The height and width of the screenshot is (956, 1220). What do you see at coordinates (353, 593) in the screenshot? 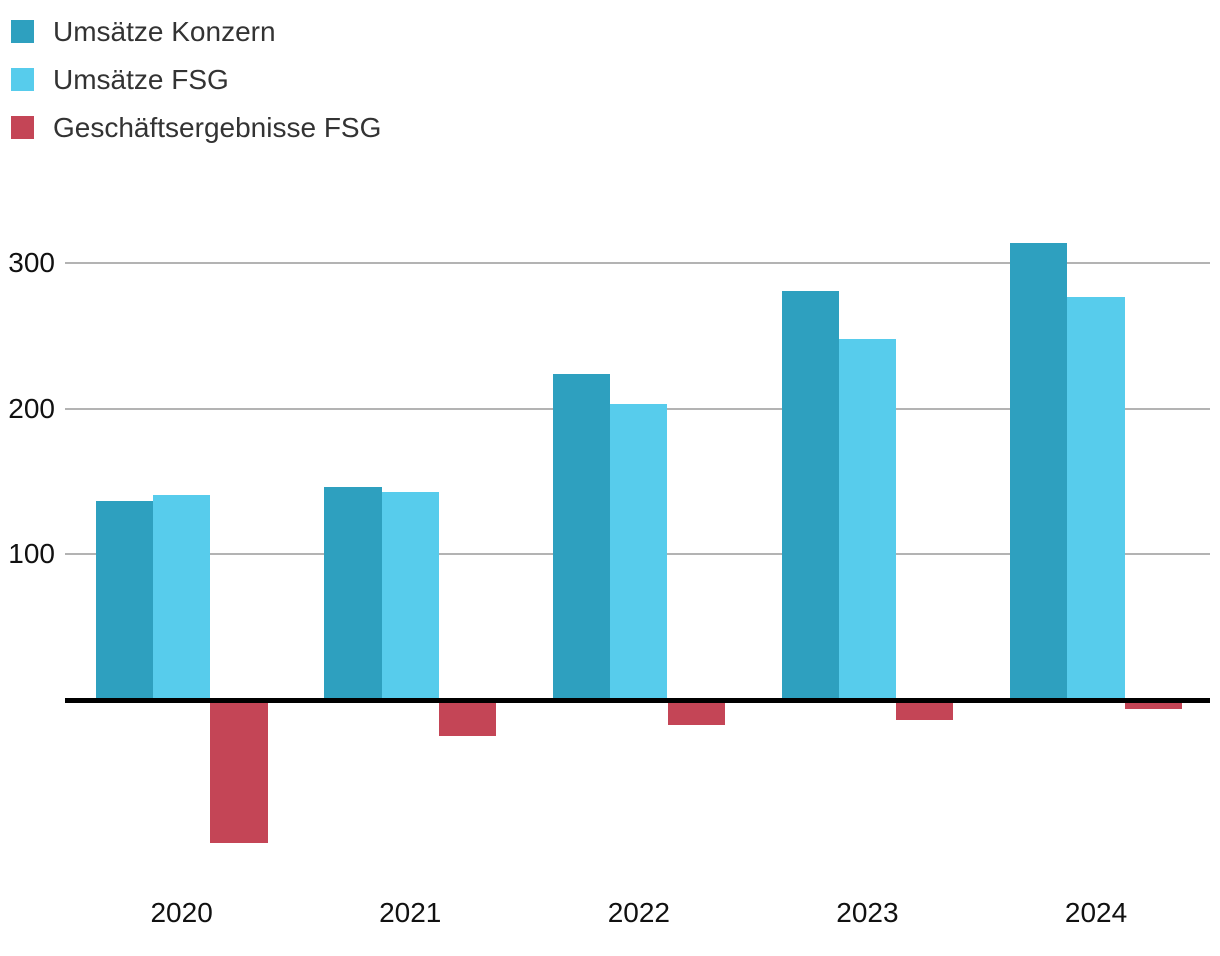
I see `bar-umsaetze-konzern-2021` at bounding box center [353, 593].